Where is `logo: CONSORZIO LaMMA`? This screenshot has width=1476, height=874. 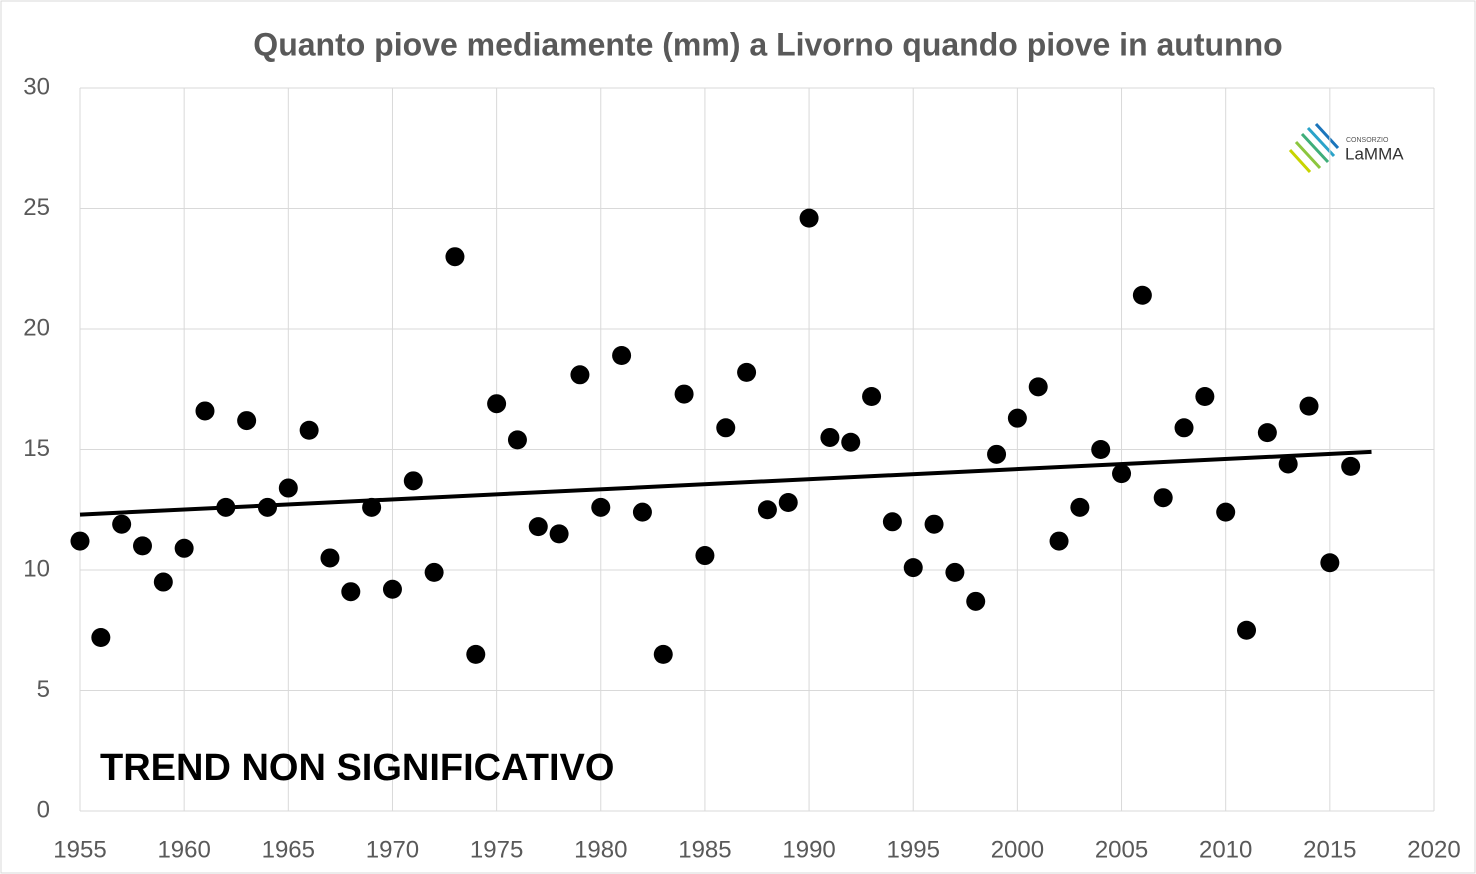
logo: CONSORZIO LaMMA is located at coordinates (1346, 148).